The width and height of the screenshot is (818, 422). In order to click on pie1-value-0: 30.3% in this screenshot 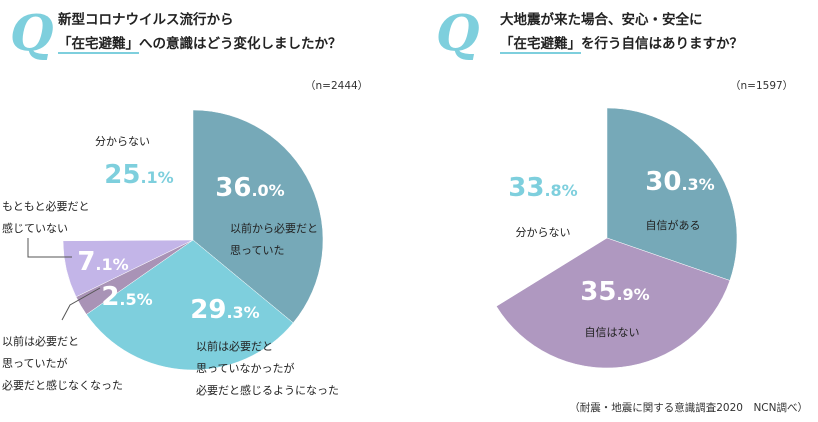, I will do `click(679, 182)`.